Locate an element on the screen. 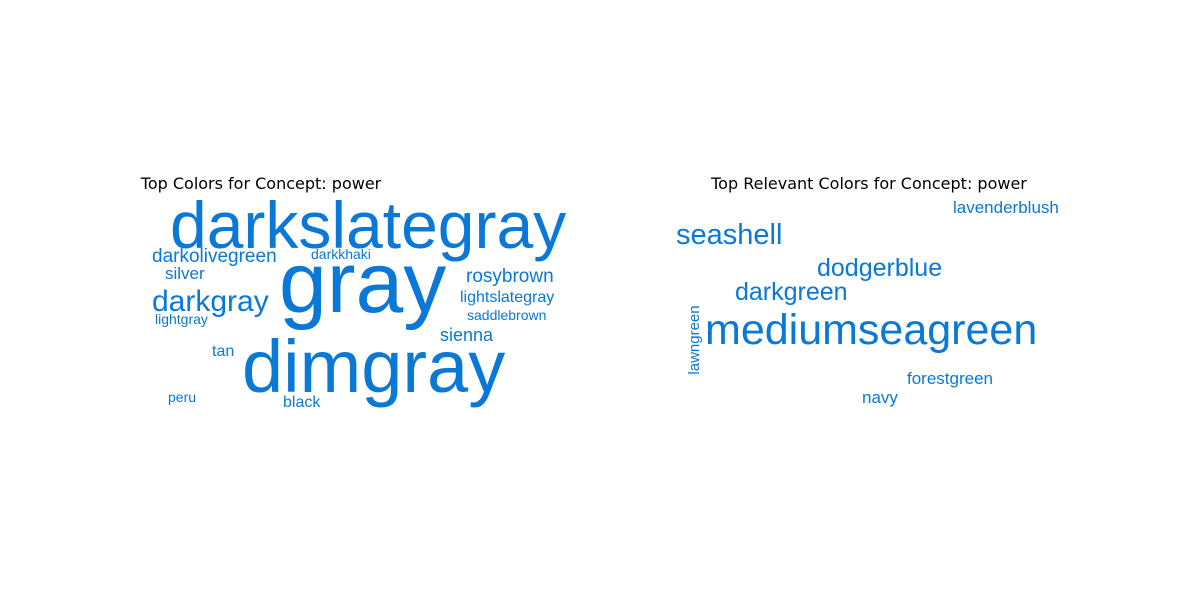 This screenshot has height=600, width=1200. word-darkgreen: darkgreen is located at coordinates (791, 292).